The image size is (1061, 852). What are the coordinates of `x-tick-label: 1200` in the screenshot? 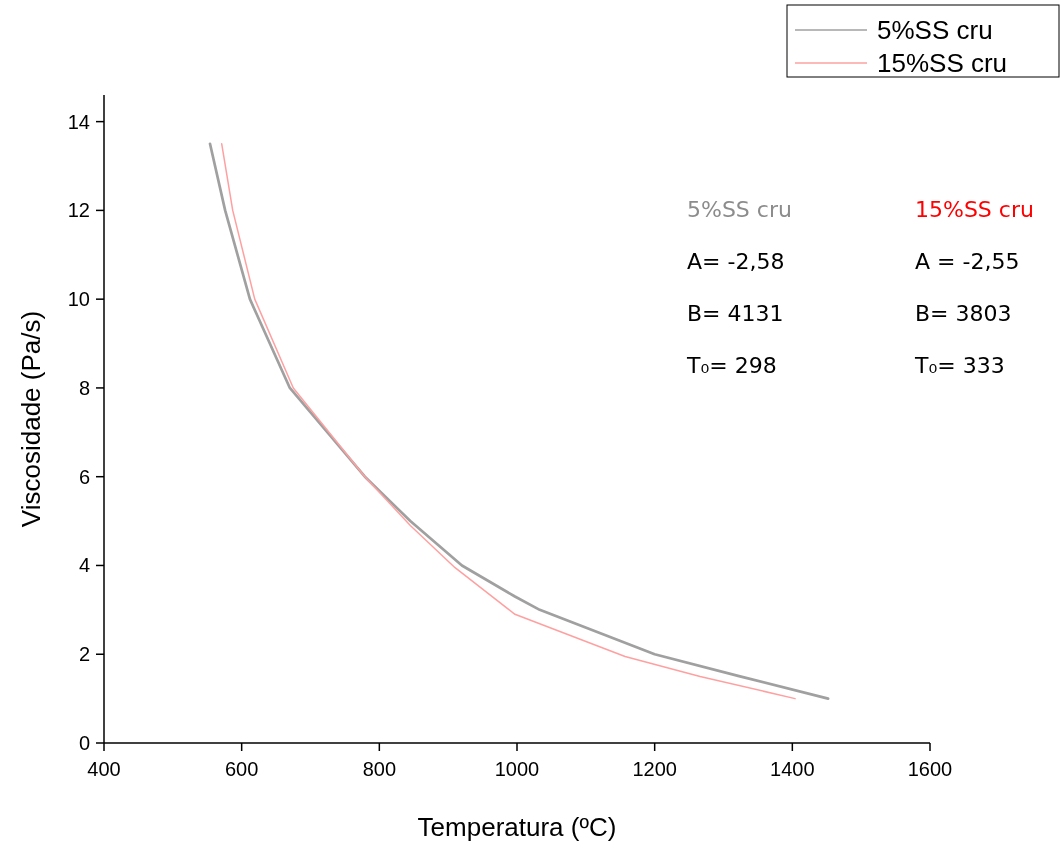 It's located at (654, 769).